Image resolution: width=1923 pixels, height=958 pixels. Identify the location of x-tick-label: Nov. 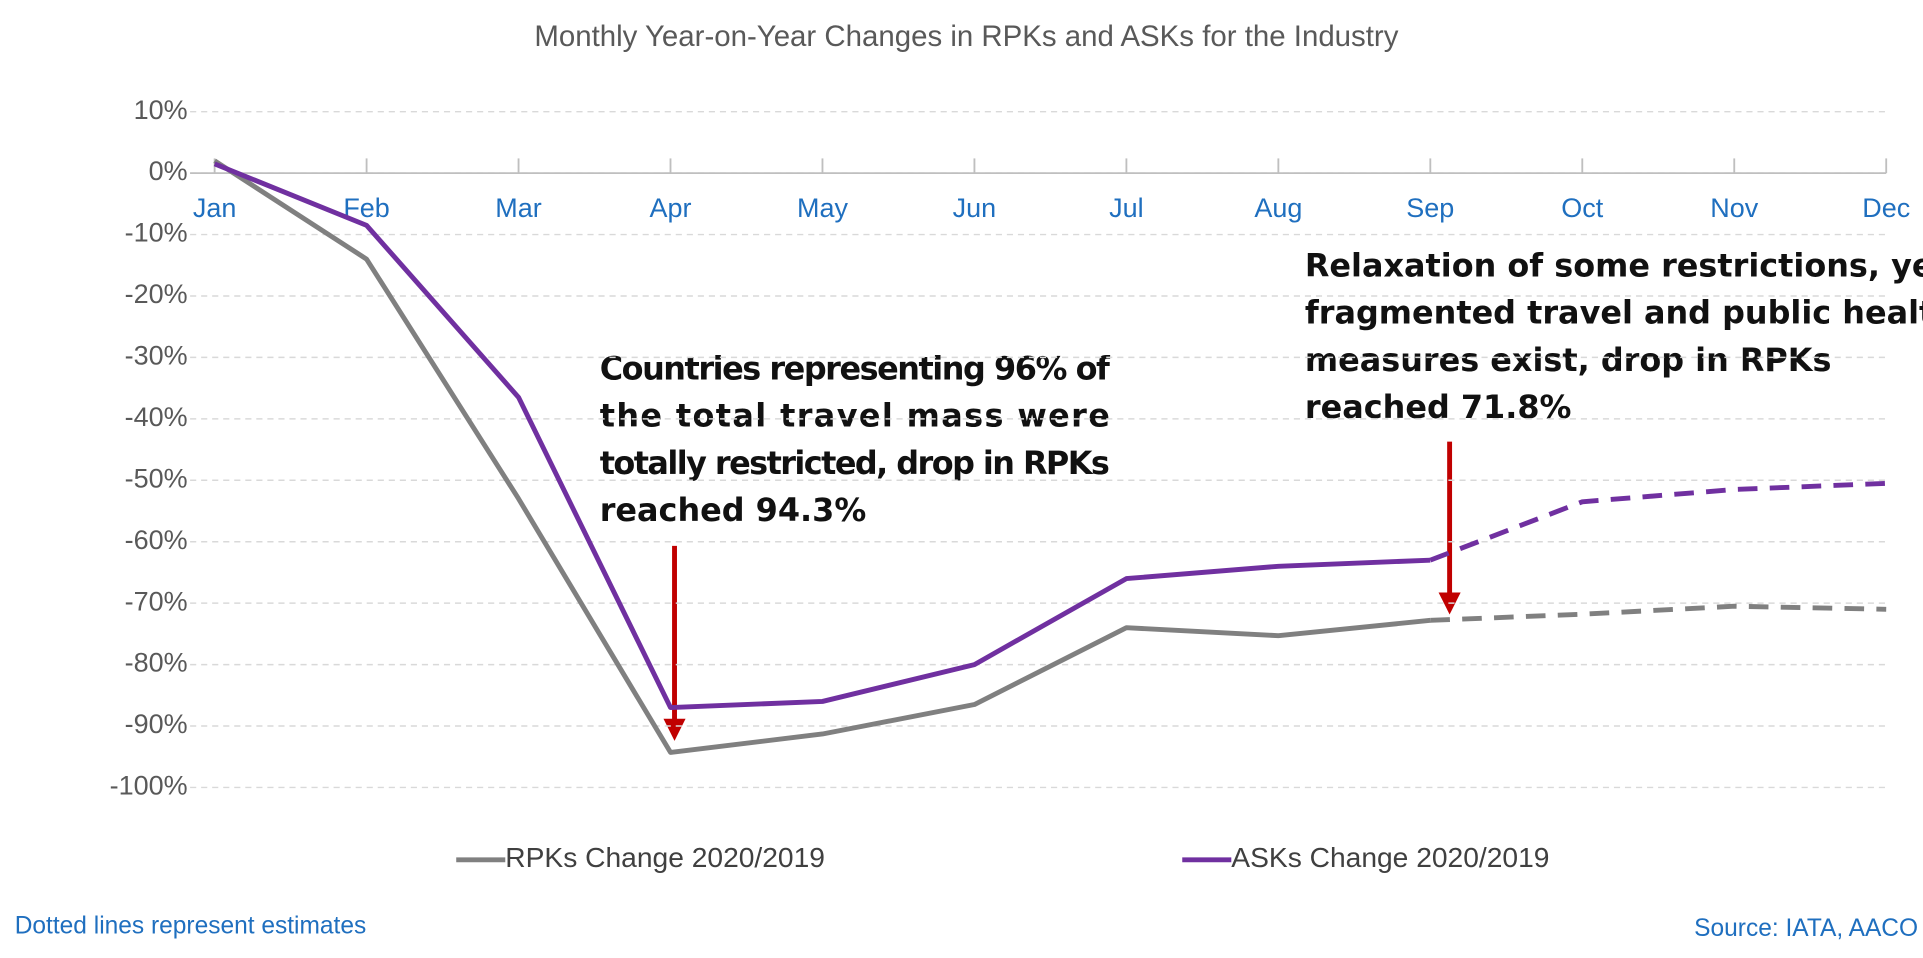
(1734, 208).